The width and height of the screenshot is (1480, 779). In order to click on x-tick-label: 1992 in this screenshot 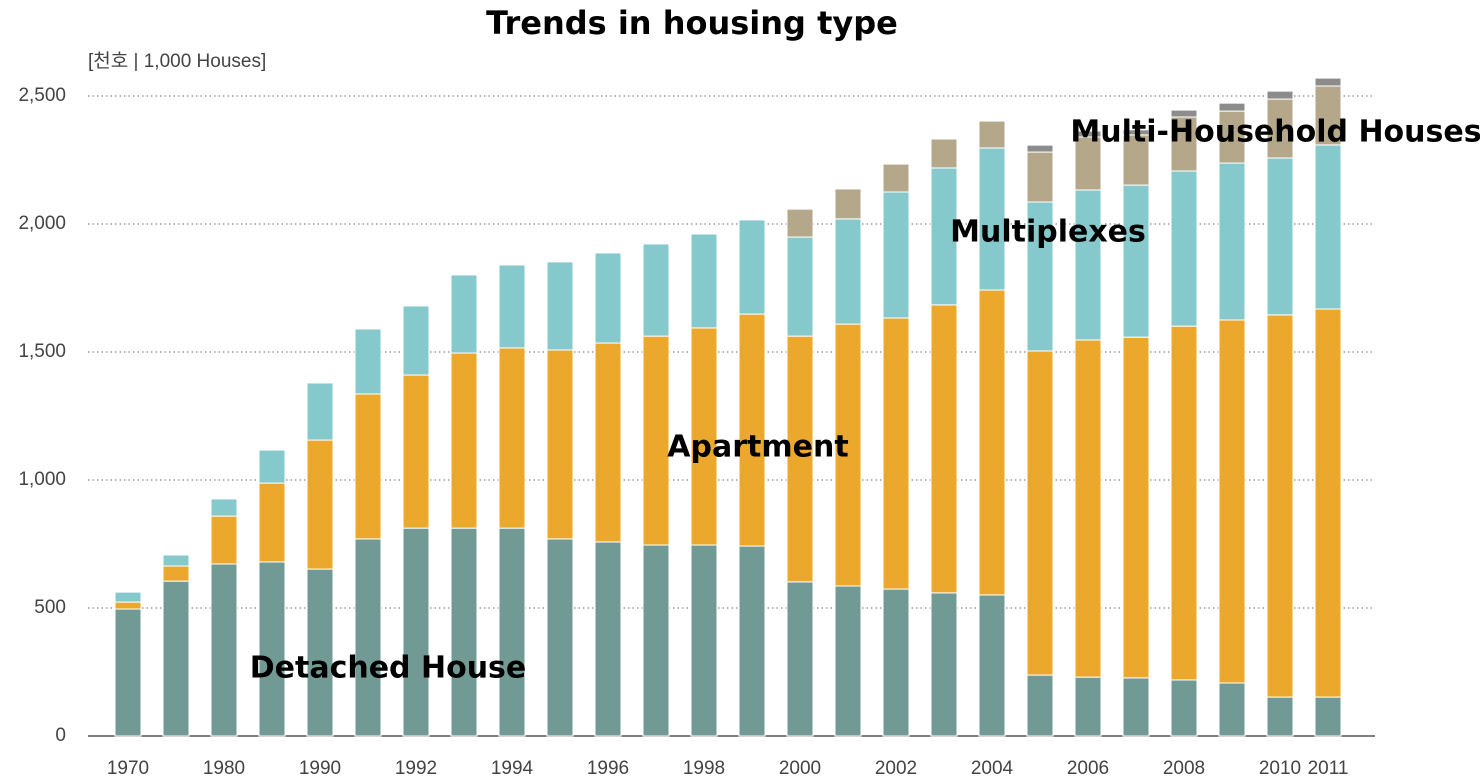, I will do `click(416, 768)`.